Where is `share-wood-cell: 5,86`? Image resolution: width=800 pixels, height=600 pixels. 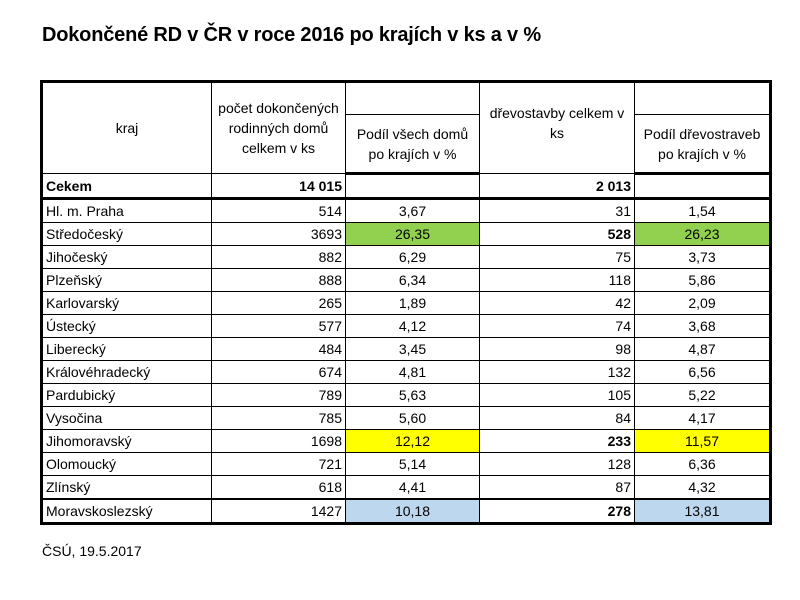
share-wood-cell: 5,86 is located at coordinates (702, 280).